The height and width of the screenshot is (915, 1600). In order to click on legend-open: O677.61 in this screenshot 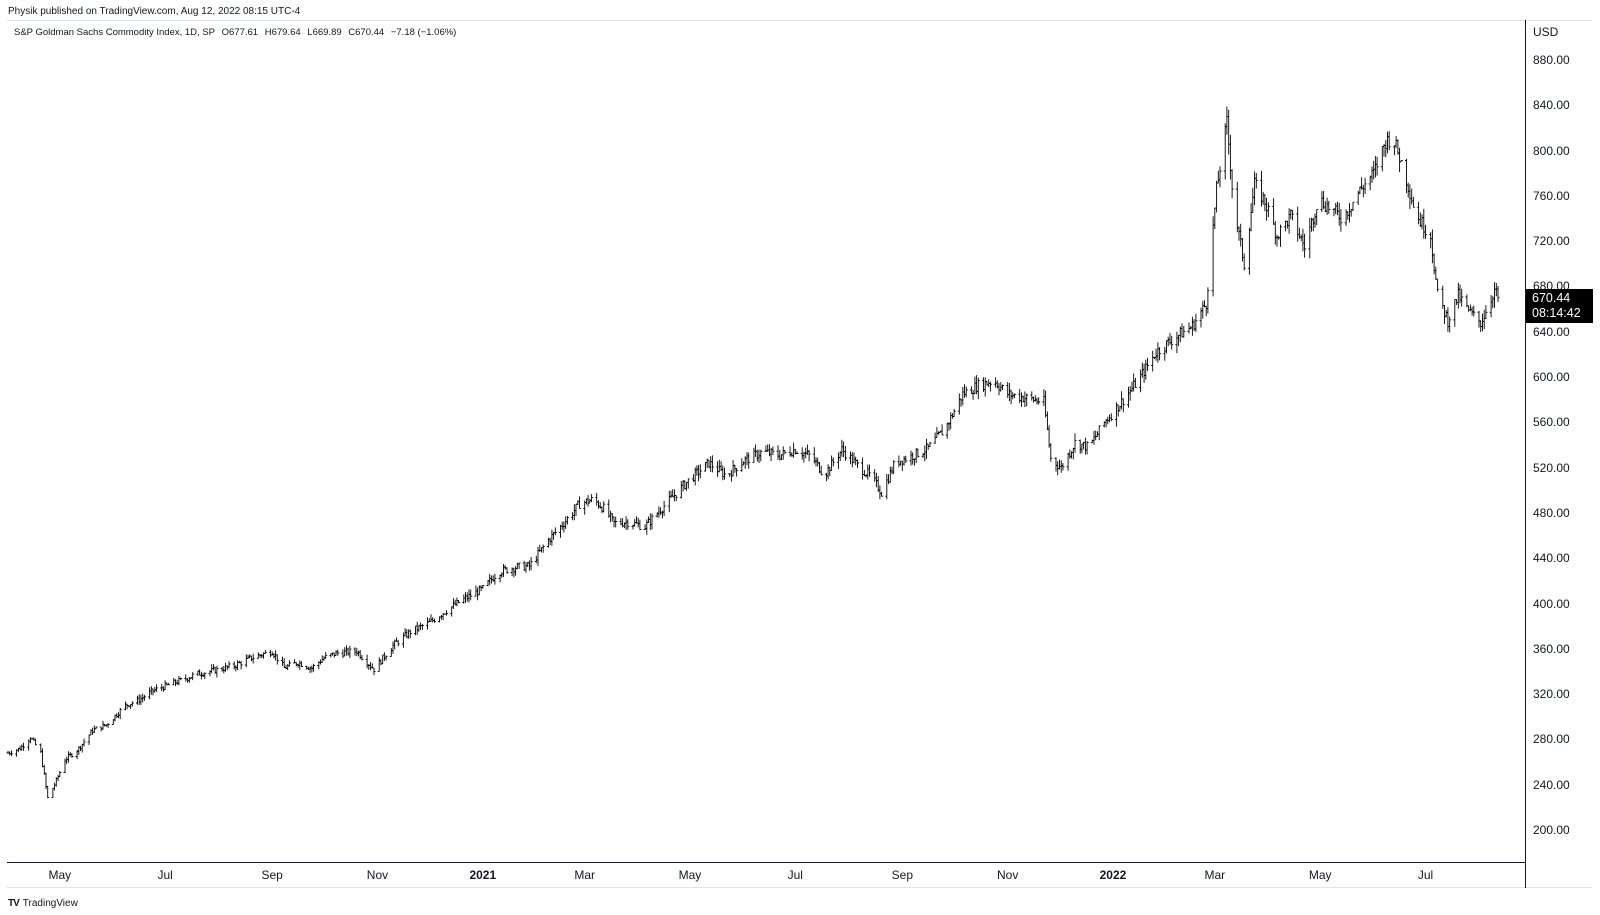, I will do `click(240, 32)`.